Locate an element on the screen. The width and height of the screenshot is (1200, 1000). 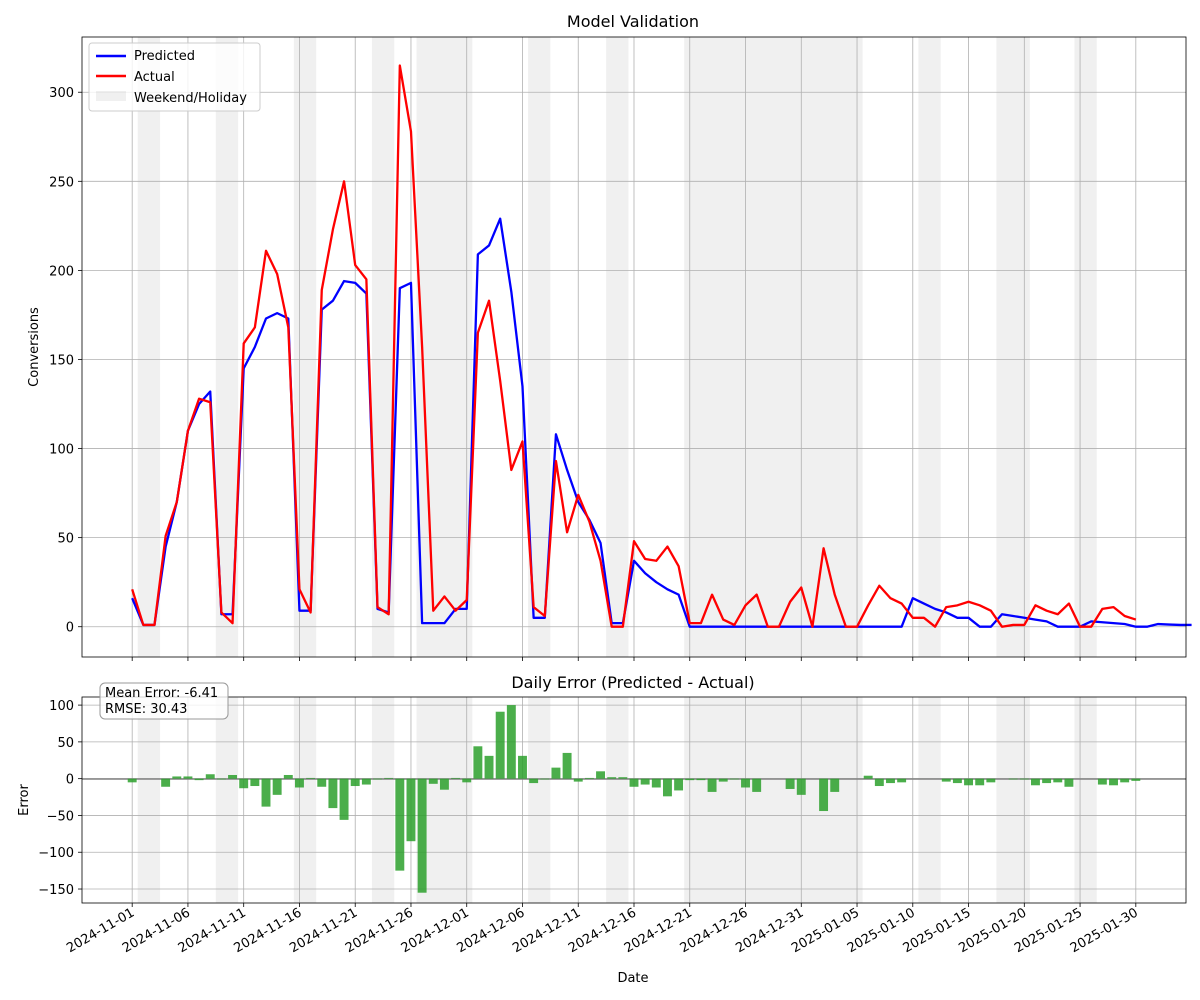
error-stats-frame is located at coordinates (164, 701).